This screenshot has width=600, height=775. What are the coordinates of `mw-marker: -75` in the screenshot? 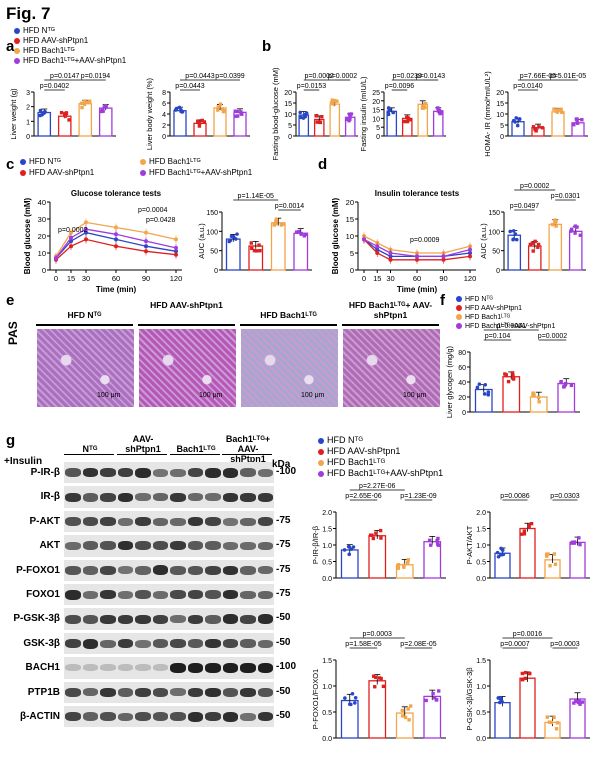 It's located at (283, 593).